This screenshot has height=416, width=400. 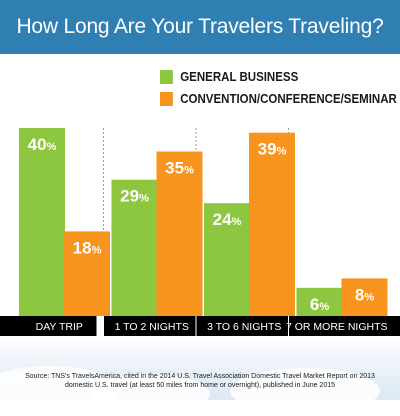 I want to click on category-label: 3 TO 6 NIGHTS, so click(x=244, y=327).